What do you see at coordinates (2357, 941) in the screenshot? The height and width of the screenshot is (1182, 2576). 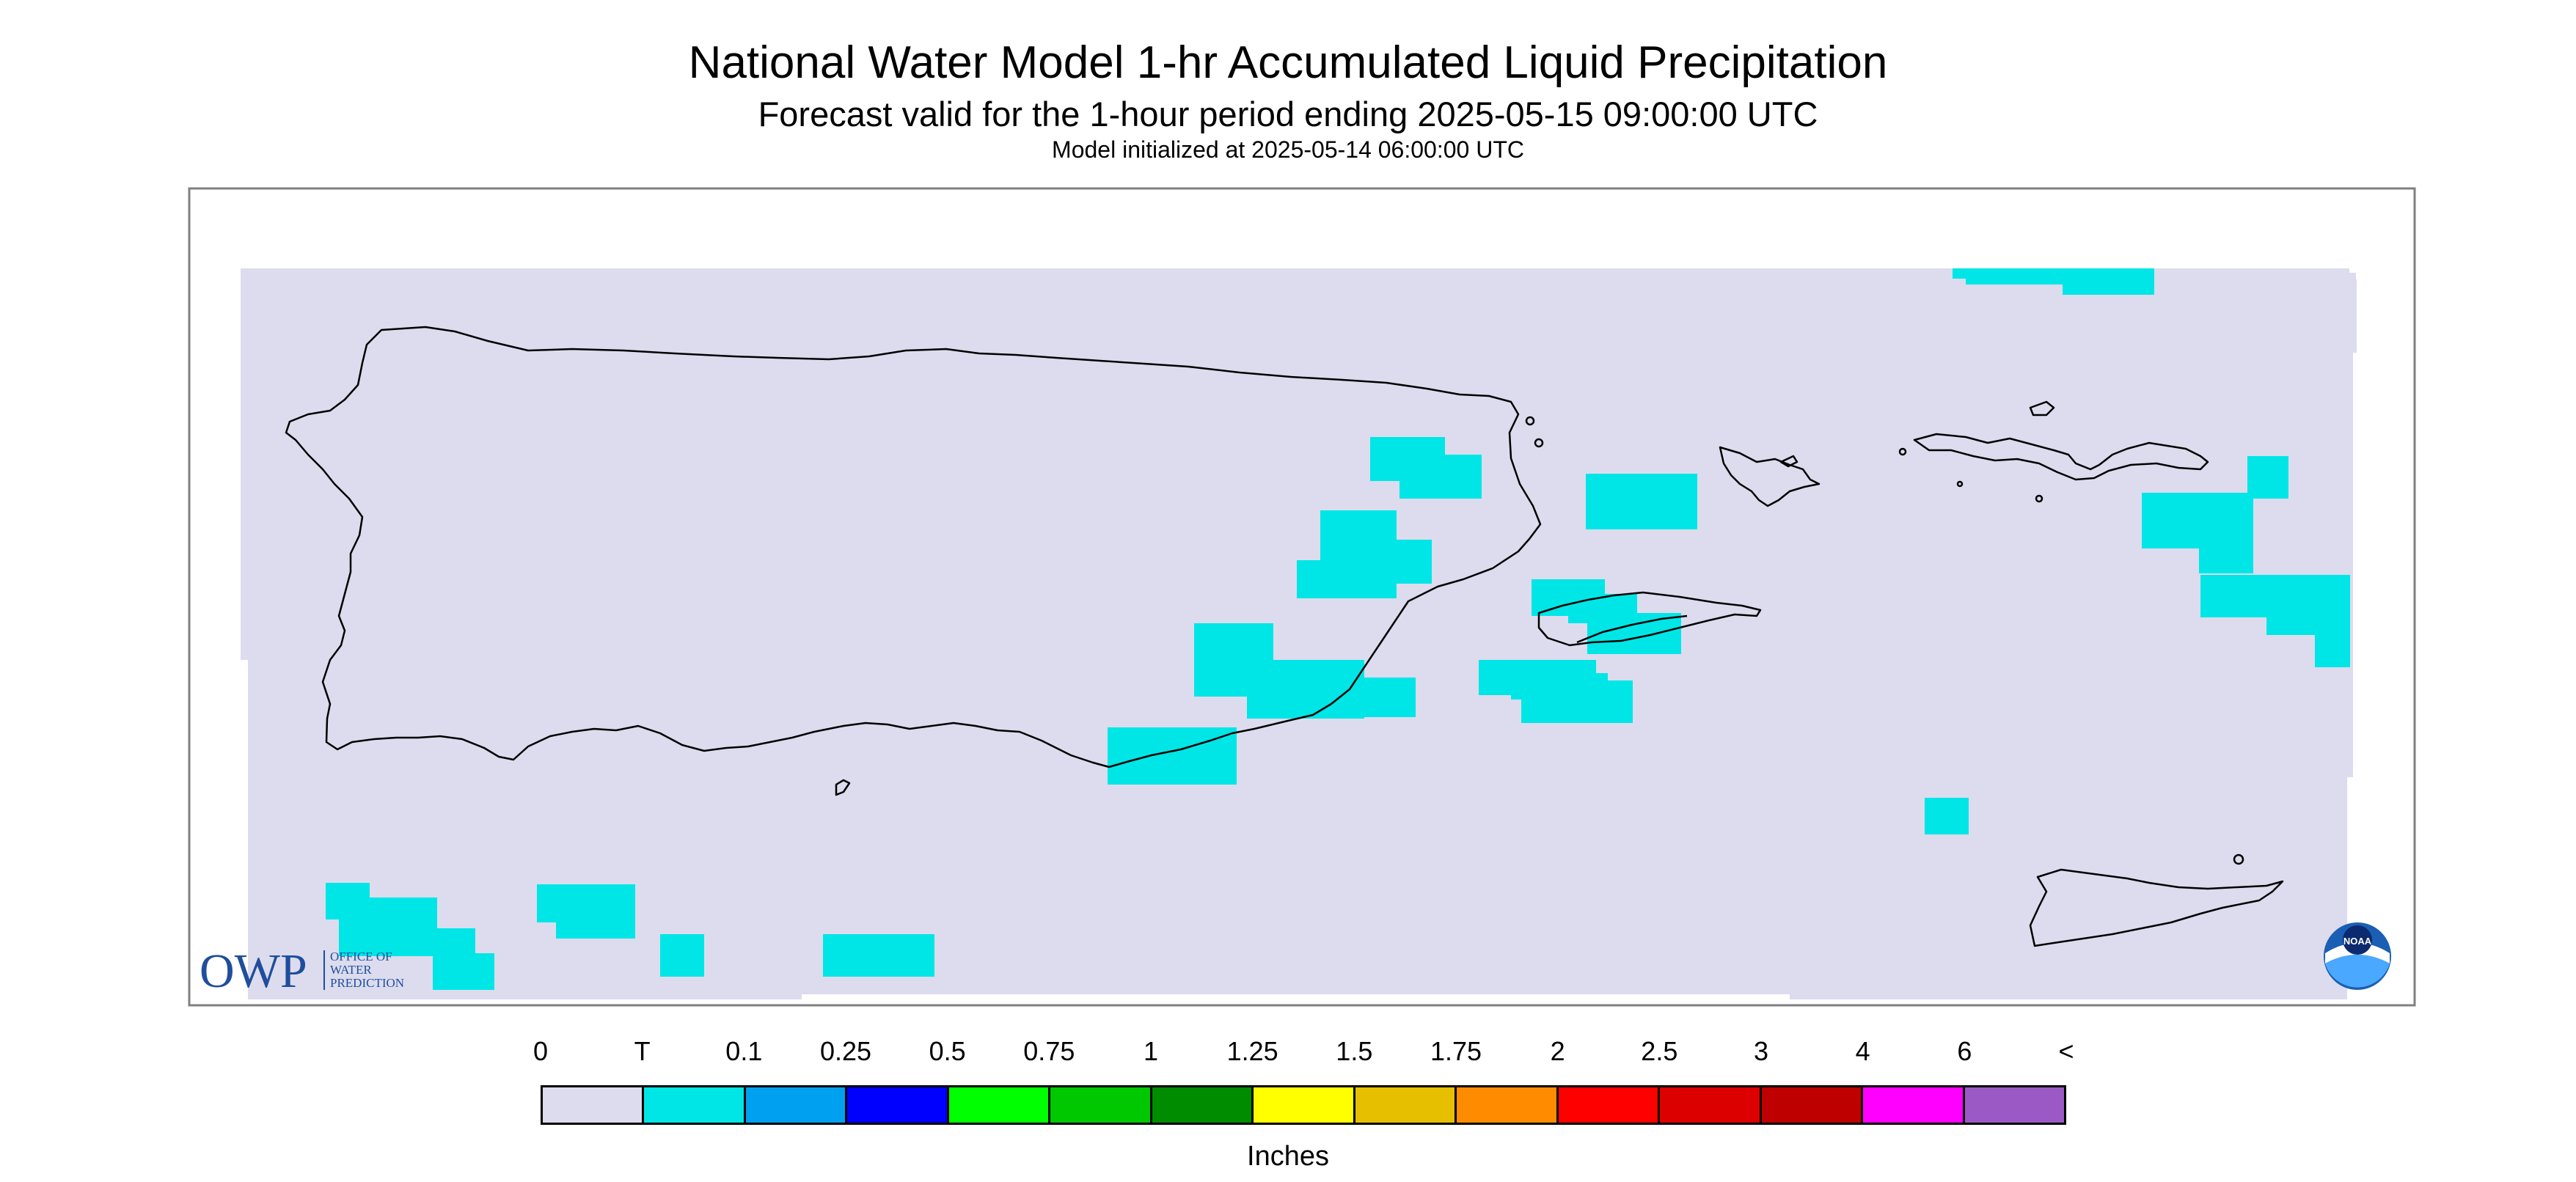 I see `noaa-logo-text: NOAA` at bounding box center [2357, 941].